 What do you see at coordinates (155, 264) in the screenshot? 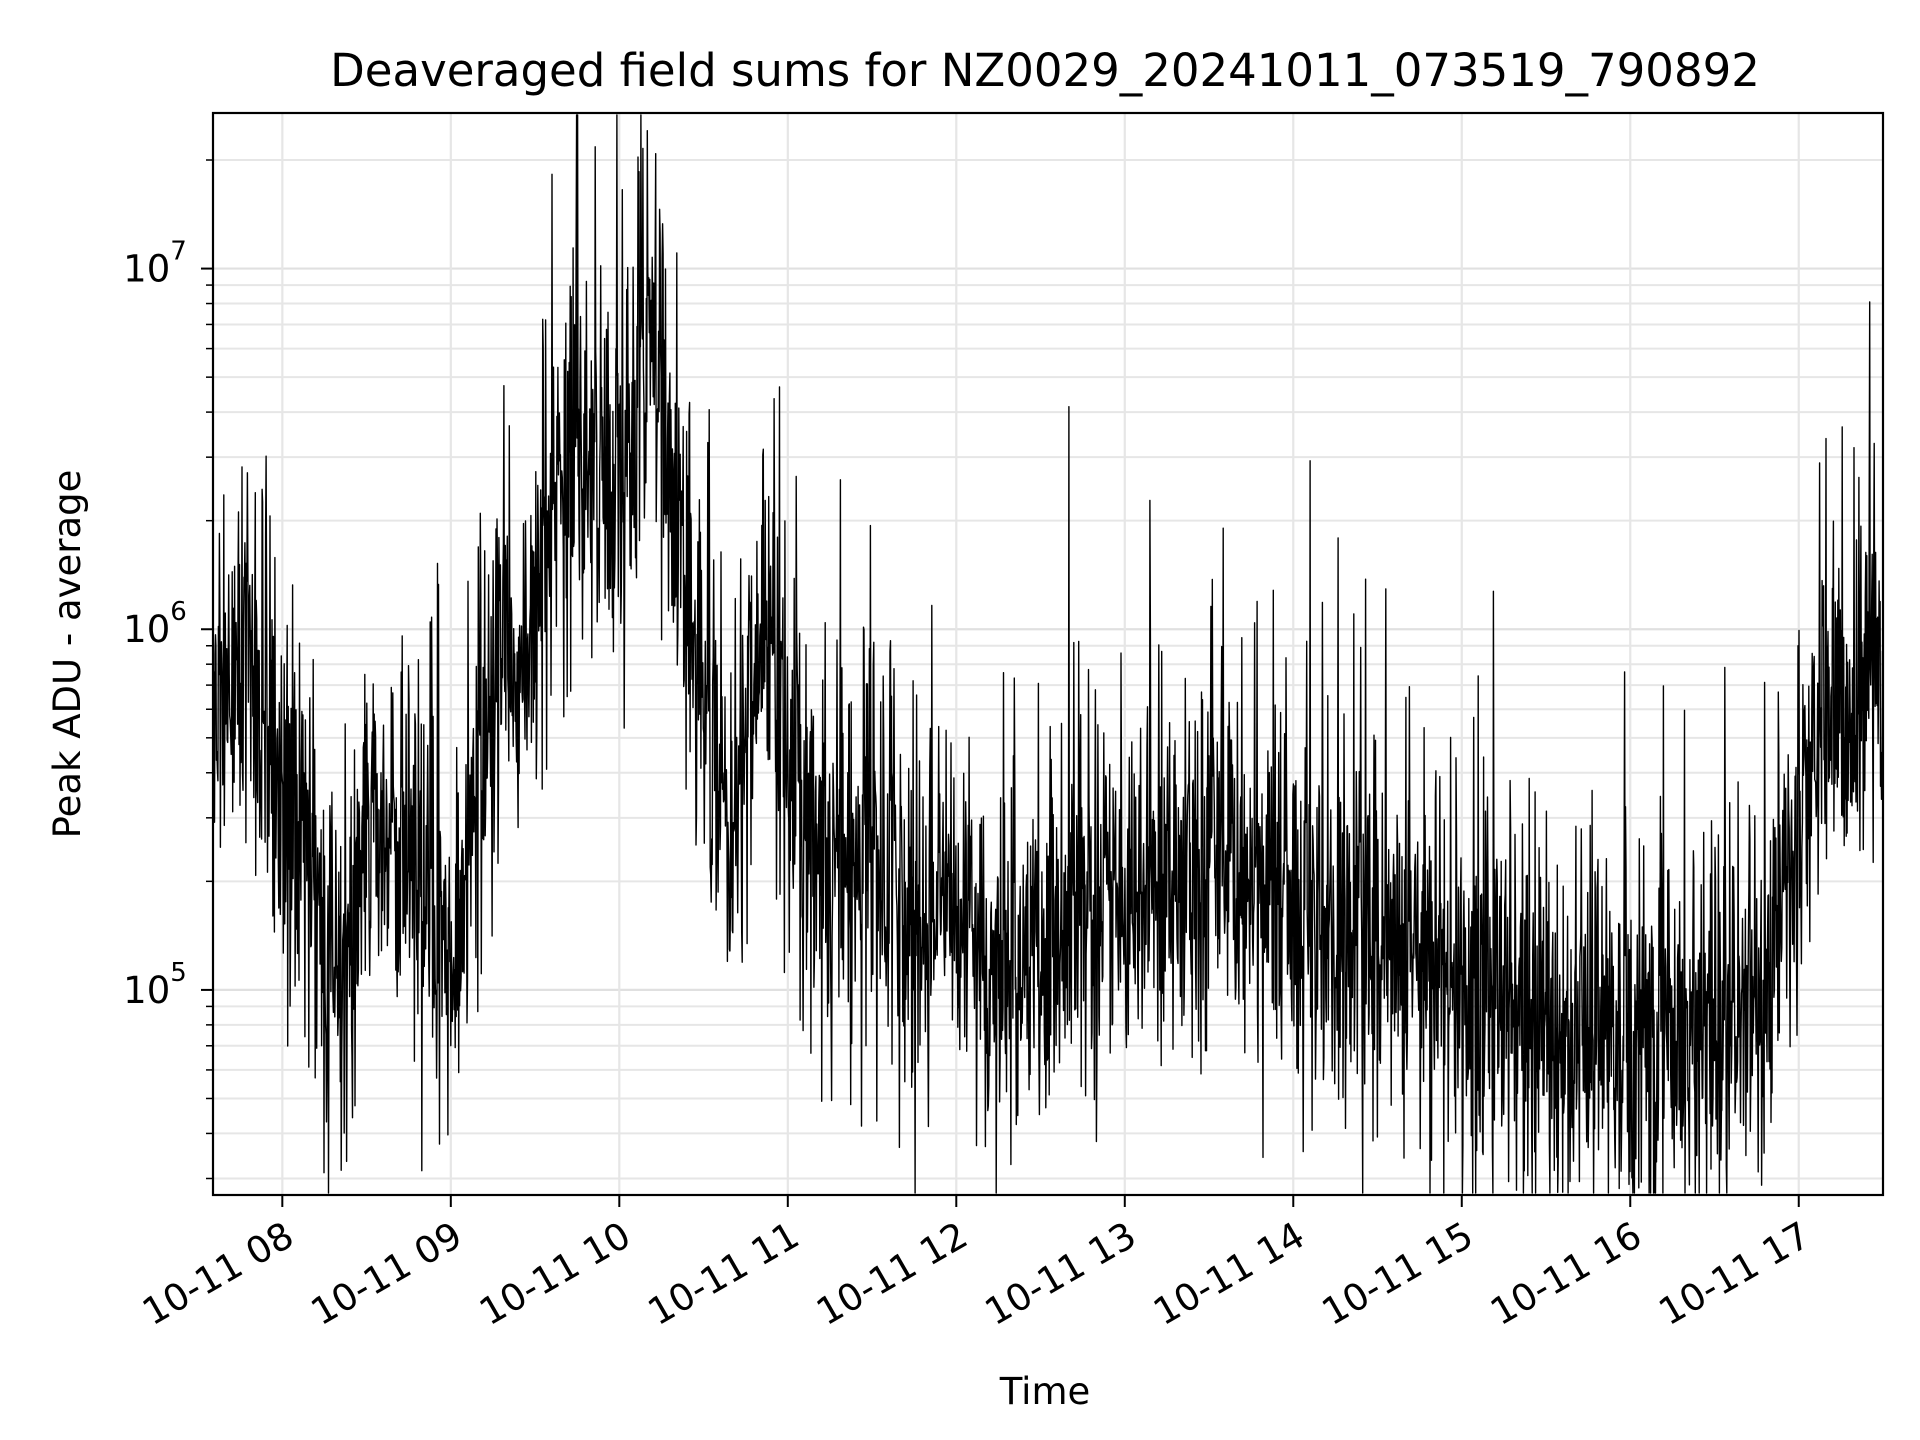
I see `y-tick-label: 10⁷` at bounding box center [155, 264].